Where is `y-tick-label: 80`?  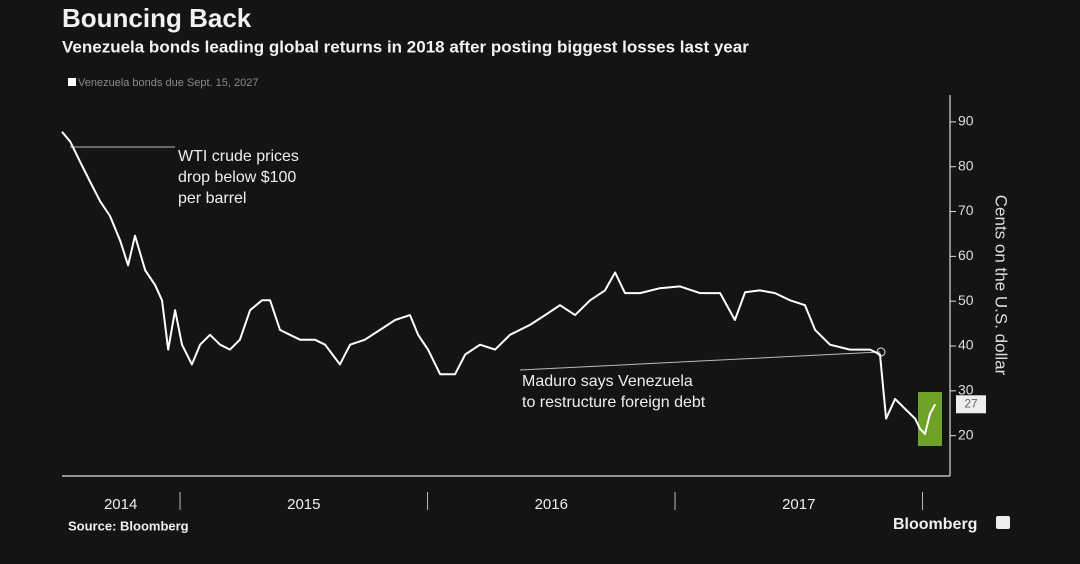
y-tick-label: 80 is located at coordinates (966, 165).